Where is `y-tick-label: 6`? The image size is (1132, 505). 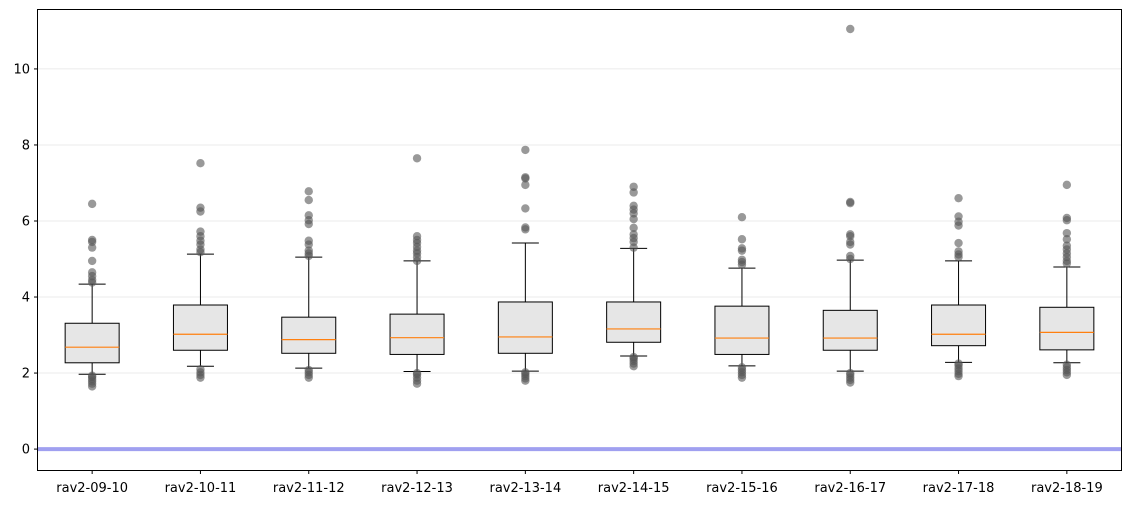 y-tick-label: 6 is located at coordinates (26, 221).